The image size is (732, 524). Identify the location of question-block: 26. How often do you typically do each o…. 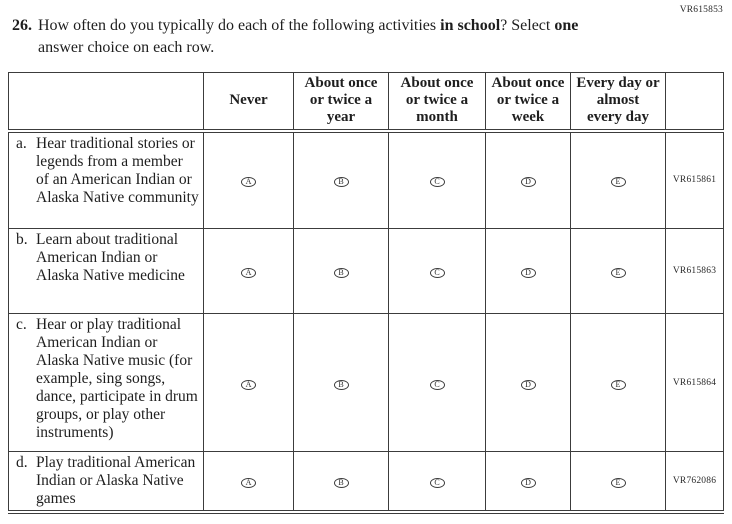
(345, 36).